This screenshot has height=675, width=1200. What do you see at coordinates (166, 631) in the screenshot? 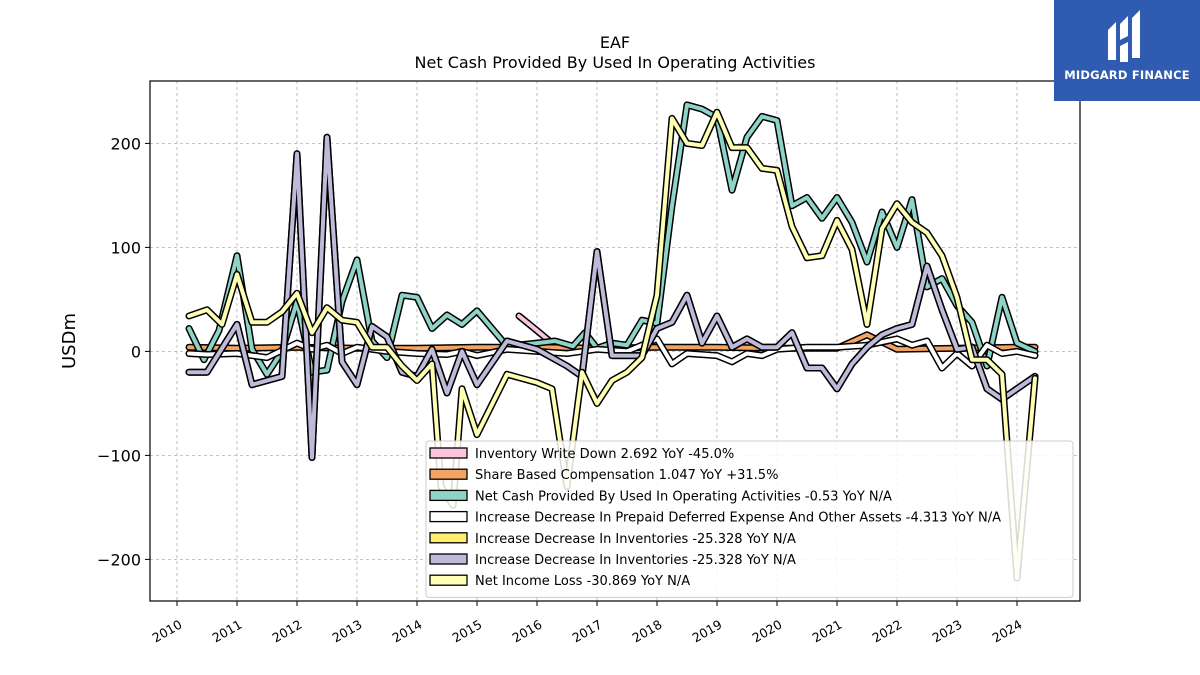
I see `x-tick-label: 2010` at bounding box center [166, 631].